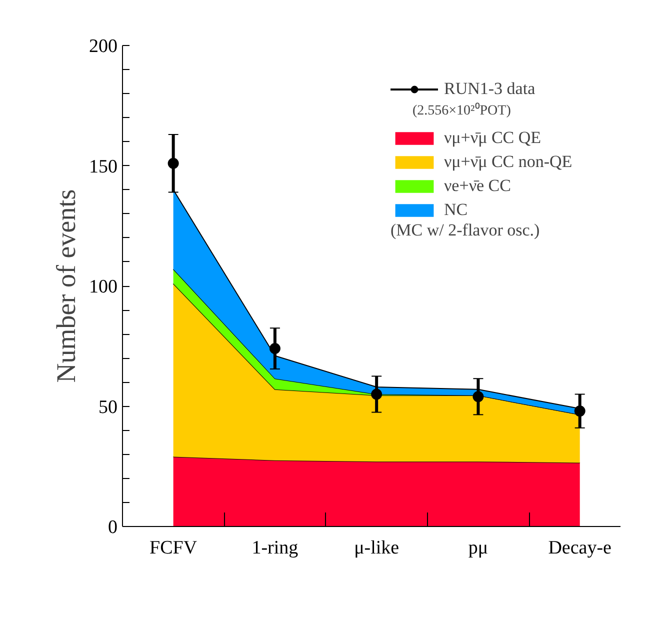 Image resolution: width=646 pixels, height=619 pixels. What do you see at coordinates (174, 548) in the screenshot?
I see `x-tick-label: FCFV` at bounding box center [174, 548].